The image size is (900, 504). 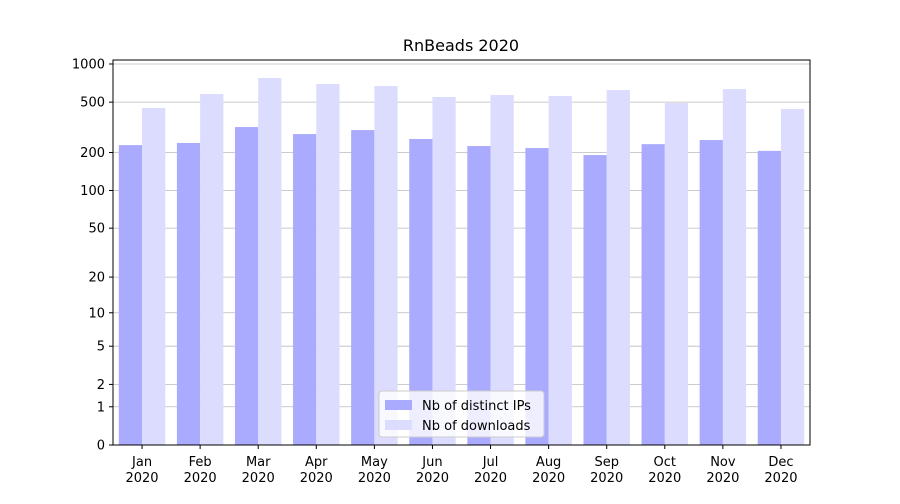 What do you see at coordinates (92, 191) in the screenshot?
I see `y-tick-label: 100` at bounding box center [92, 191].